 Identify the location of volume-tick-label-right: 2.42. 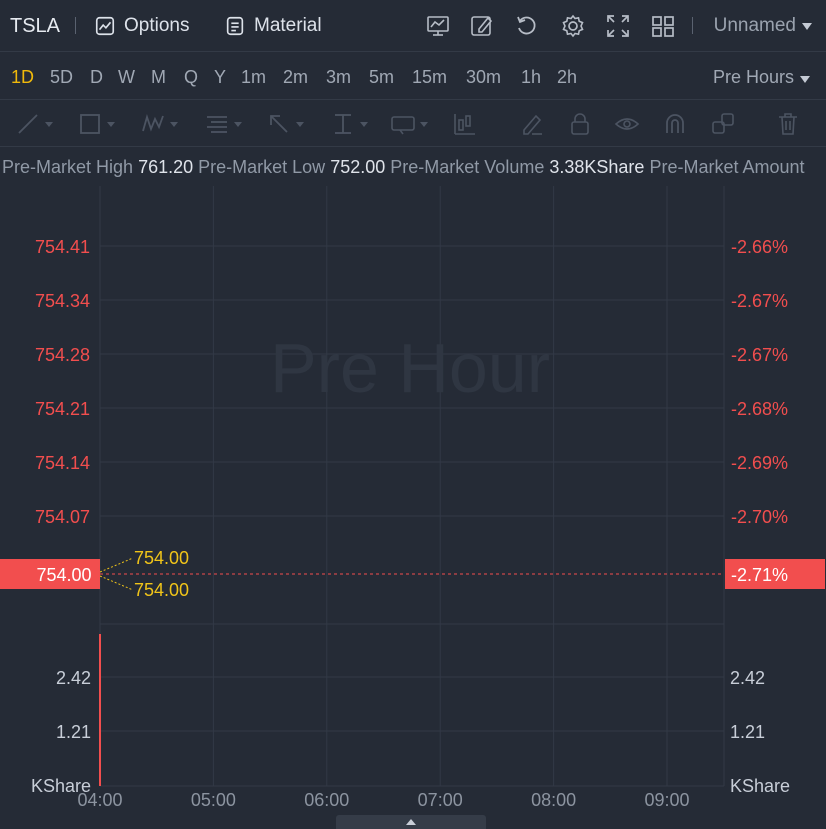
(747, 678).